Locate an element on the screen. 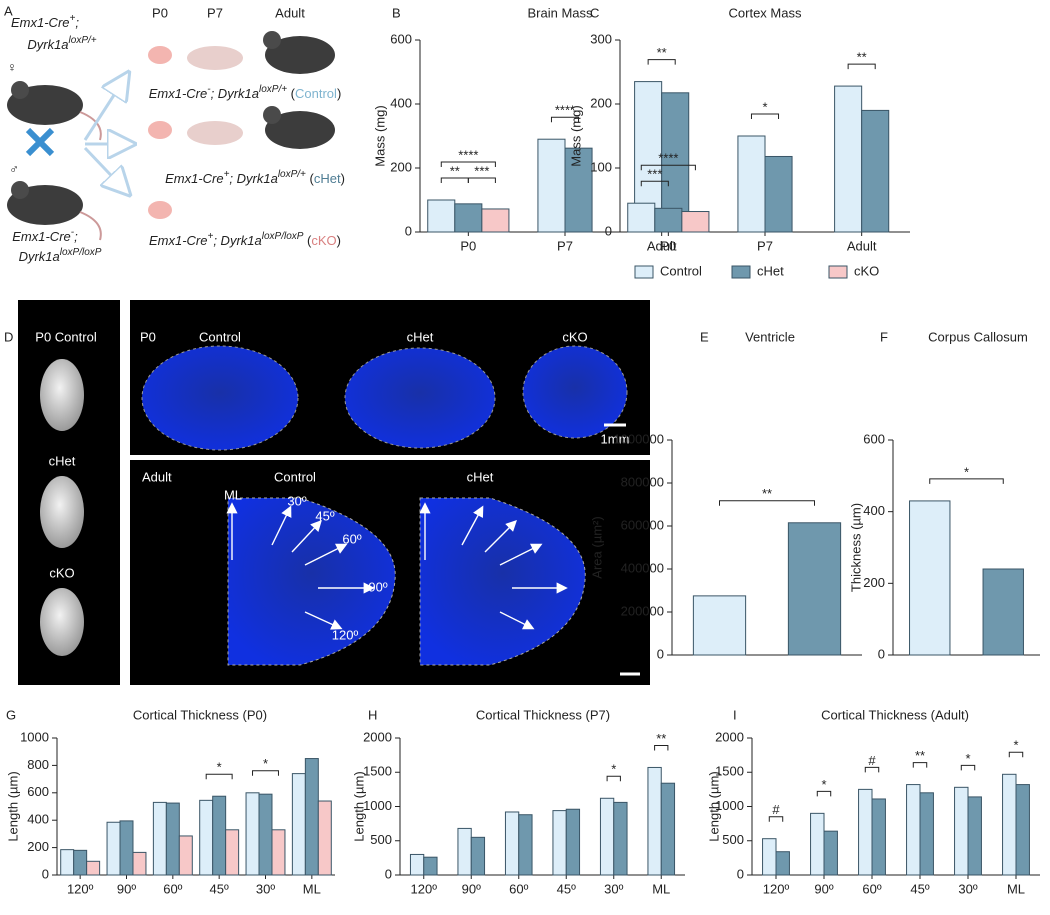  panel-letter: B is located at coordinates (396, 12).